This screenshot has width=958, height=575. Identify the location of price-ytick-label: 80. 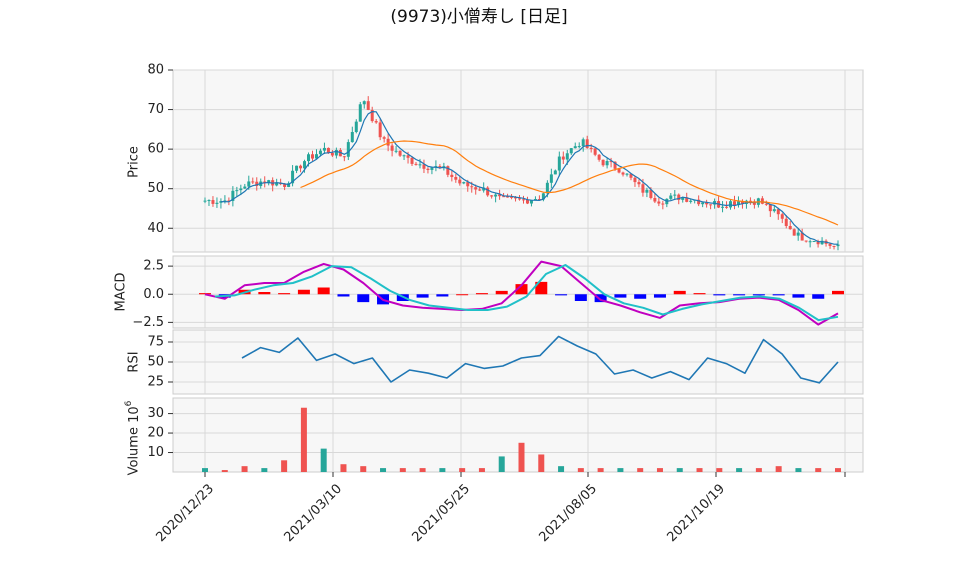
(155, 70).